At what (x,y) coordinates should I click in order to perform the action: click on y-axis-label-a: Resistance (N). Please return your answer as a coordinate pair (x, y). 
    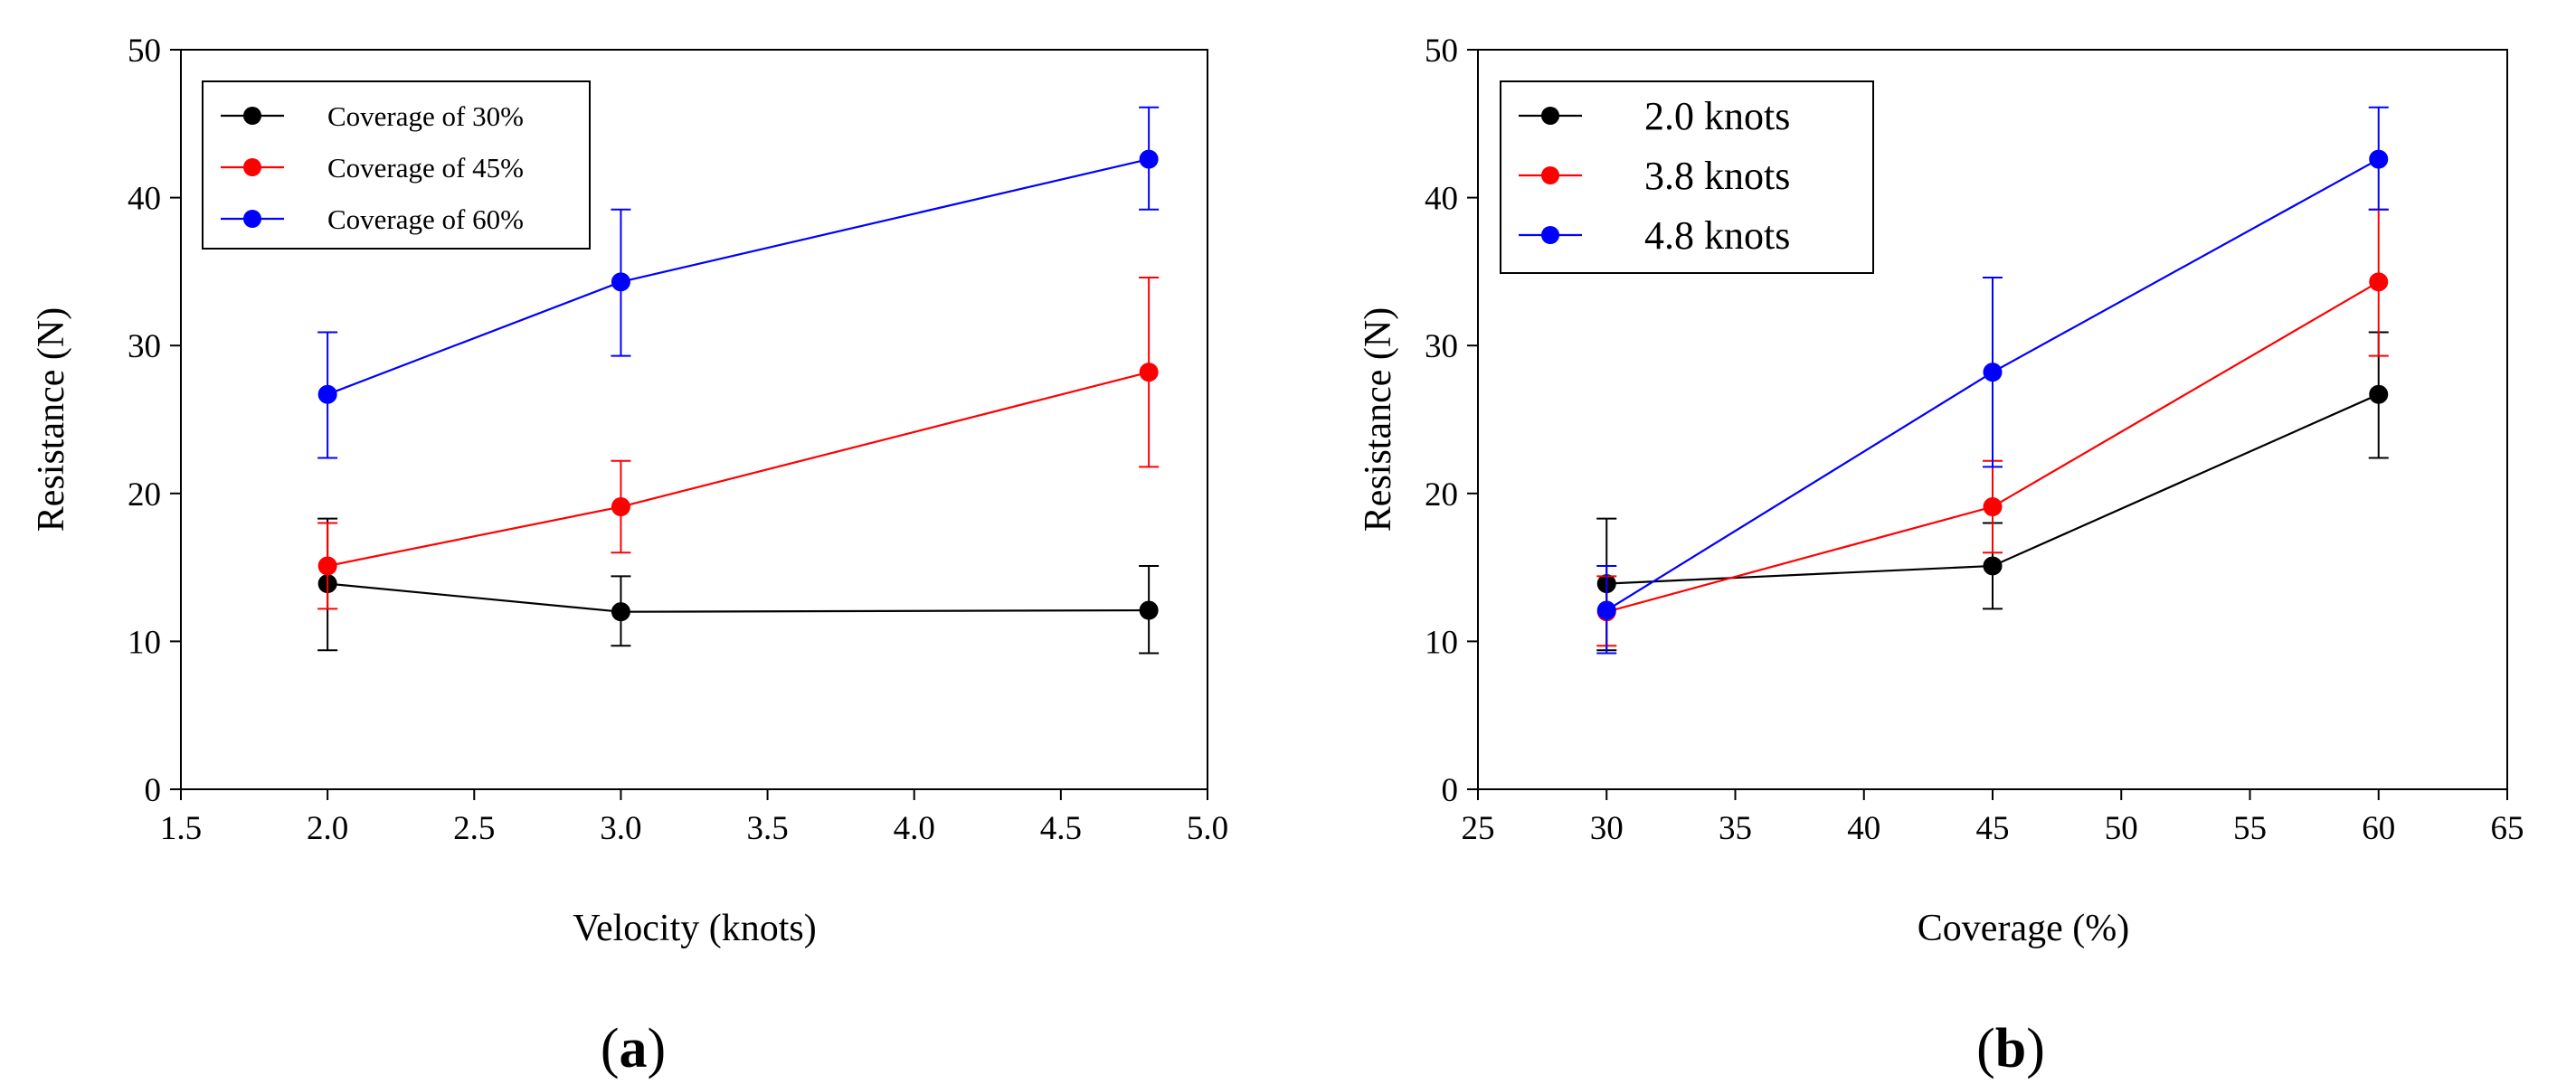
    Looking at the image, I should click on (51, 419).